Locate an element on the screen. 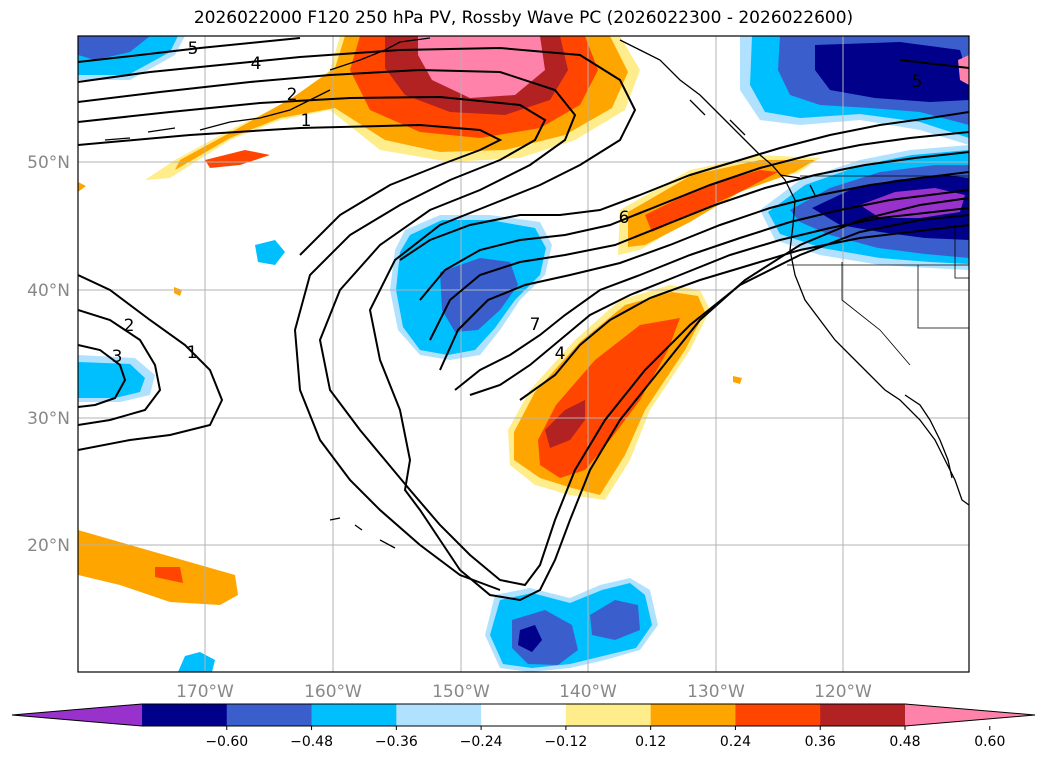 Image resolution: width=1047 pixels, height=765 pixels. colorbar-extend-min is located at coordinates (77, 715).